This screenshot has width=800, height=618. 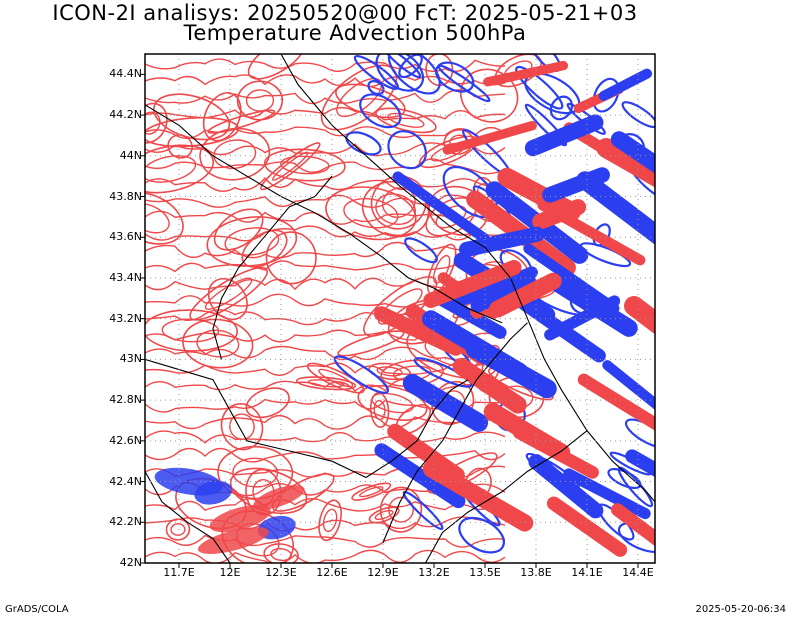 I want to click on lon-tick-label: 13.5E, so click(x=485, y=572).